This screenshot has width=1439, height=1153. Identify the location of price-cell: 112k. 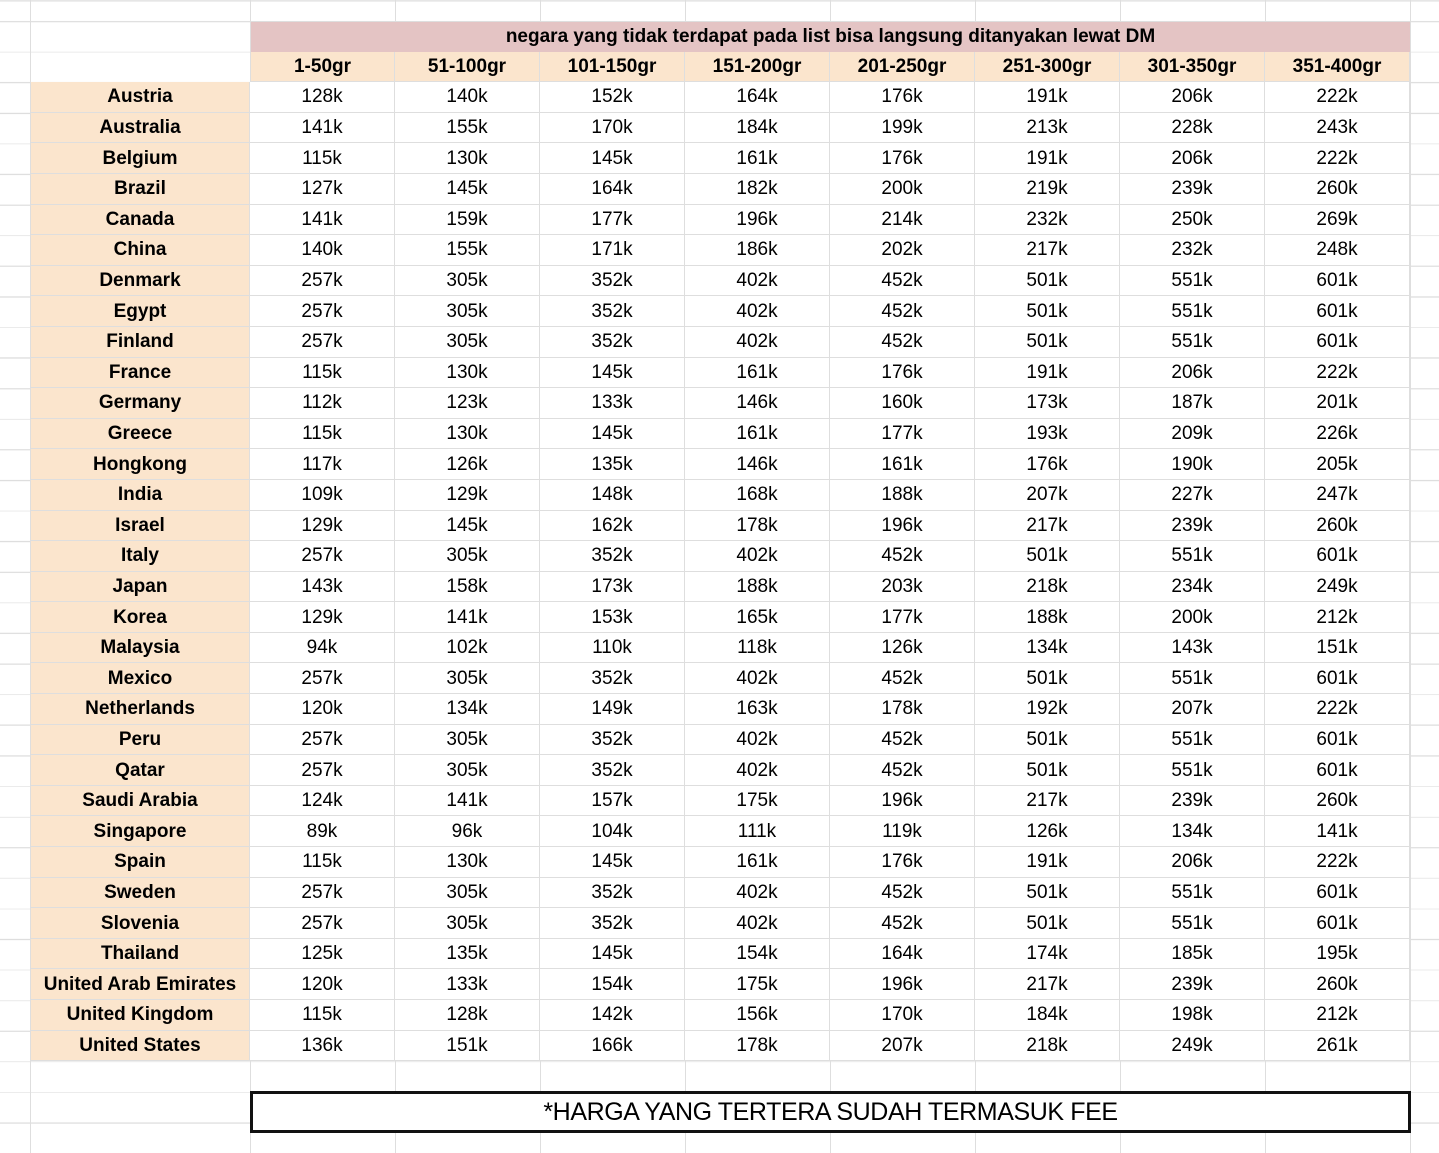
(322, 403).